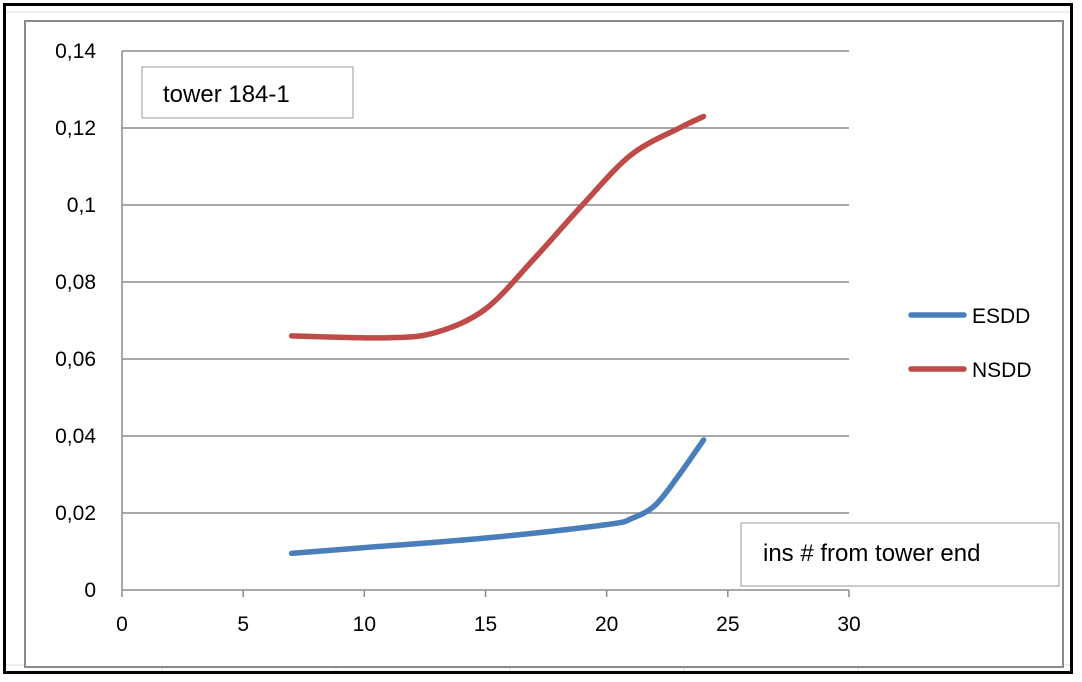 This screenshot has width=1082, height=682. What do you see at coordinates (848, 624) in the screenshot?
I see `x-tick-label: 30` at bounding box center [848, 624].